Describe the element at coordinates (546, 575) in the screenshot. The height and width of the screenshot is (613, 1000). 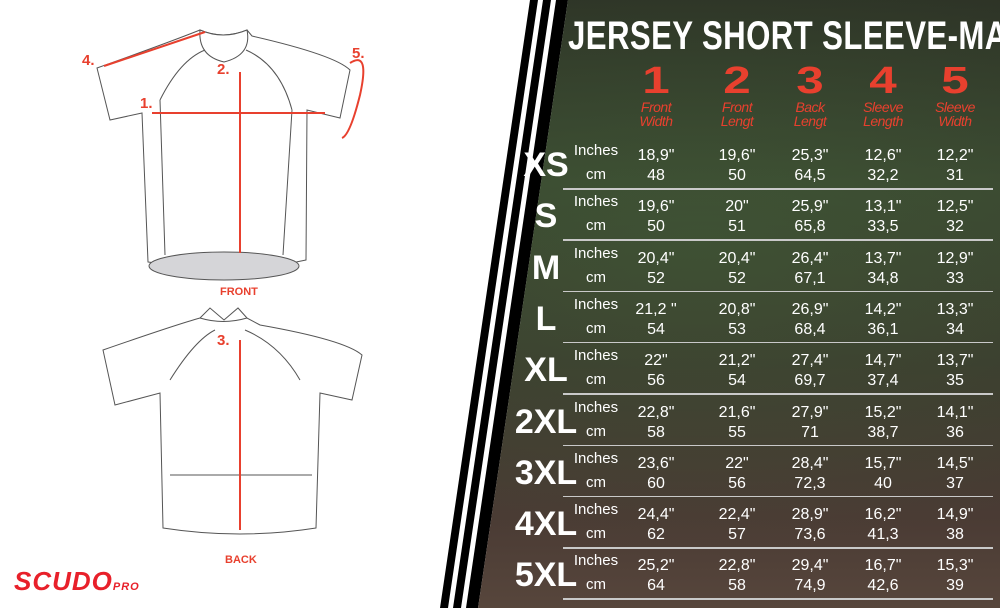
I see `size-label: 5XL` at that location.